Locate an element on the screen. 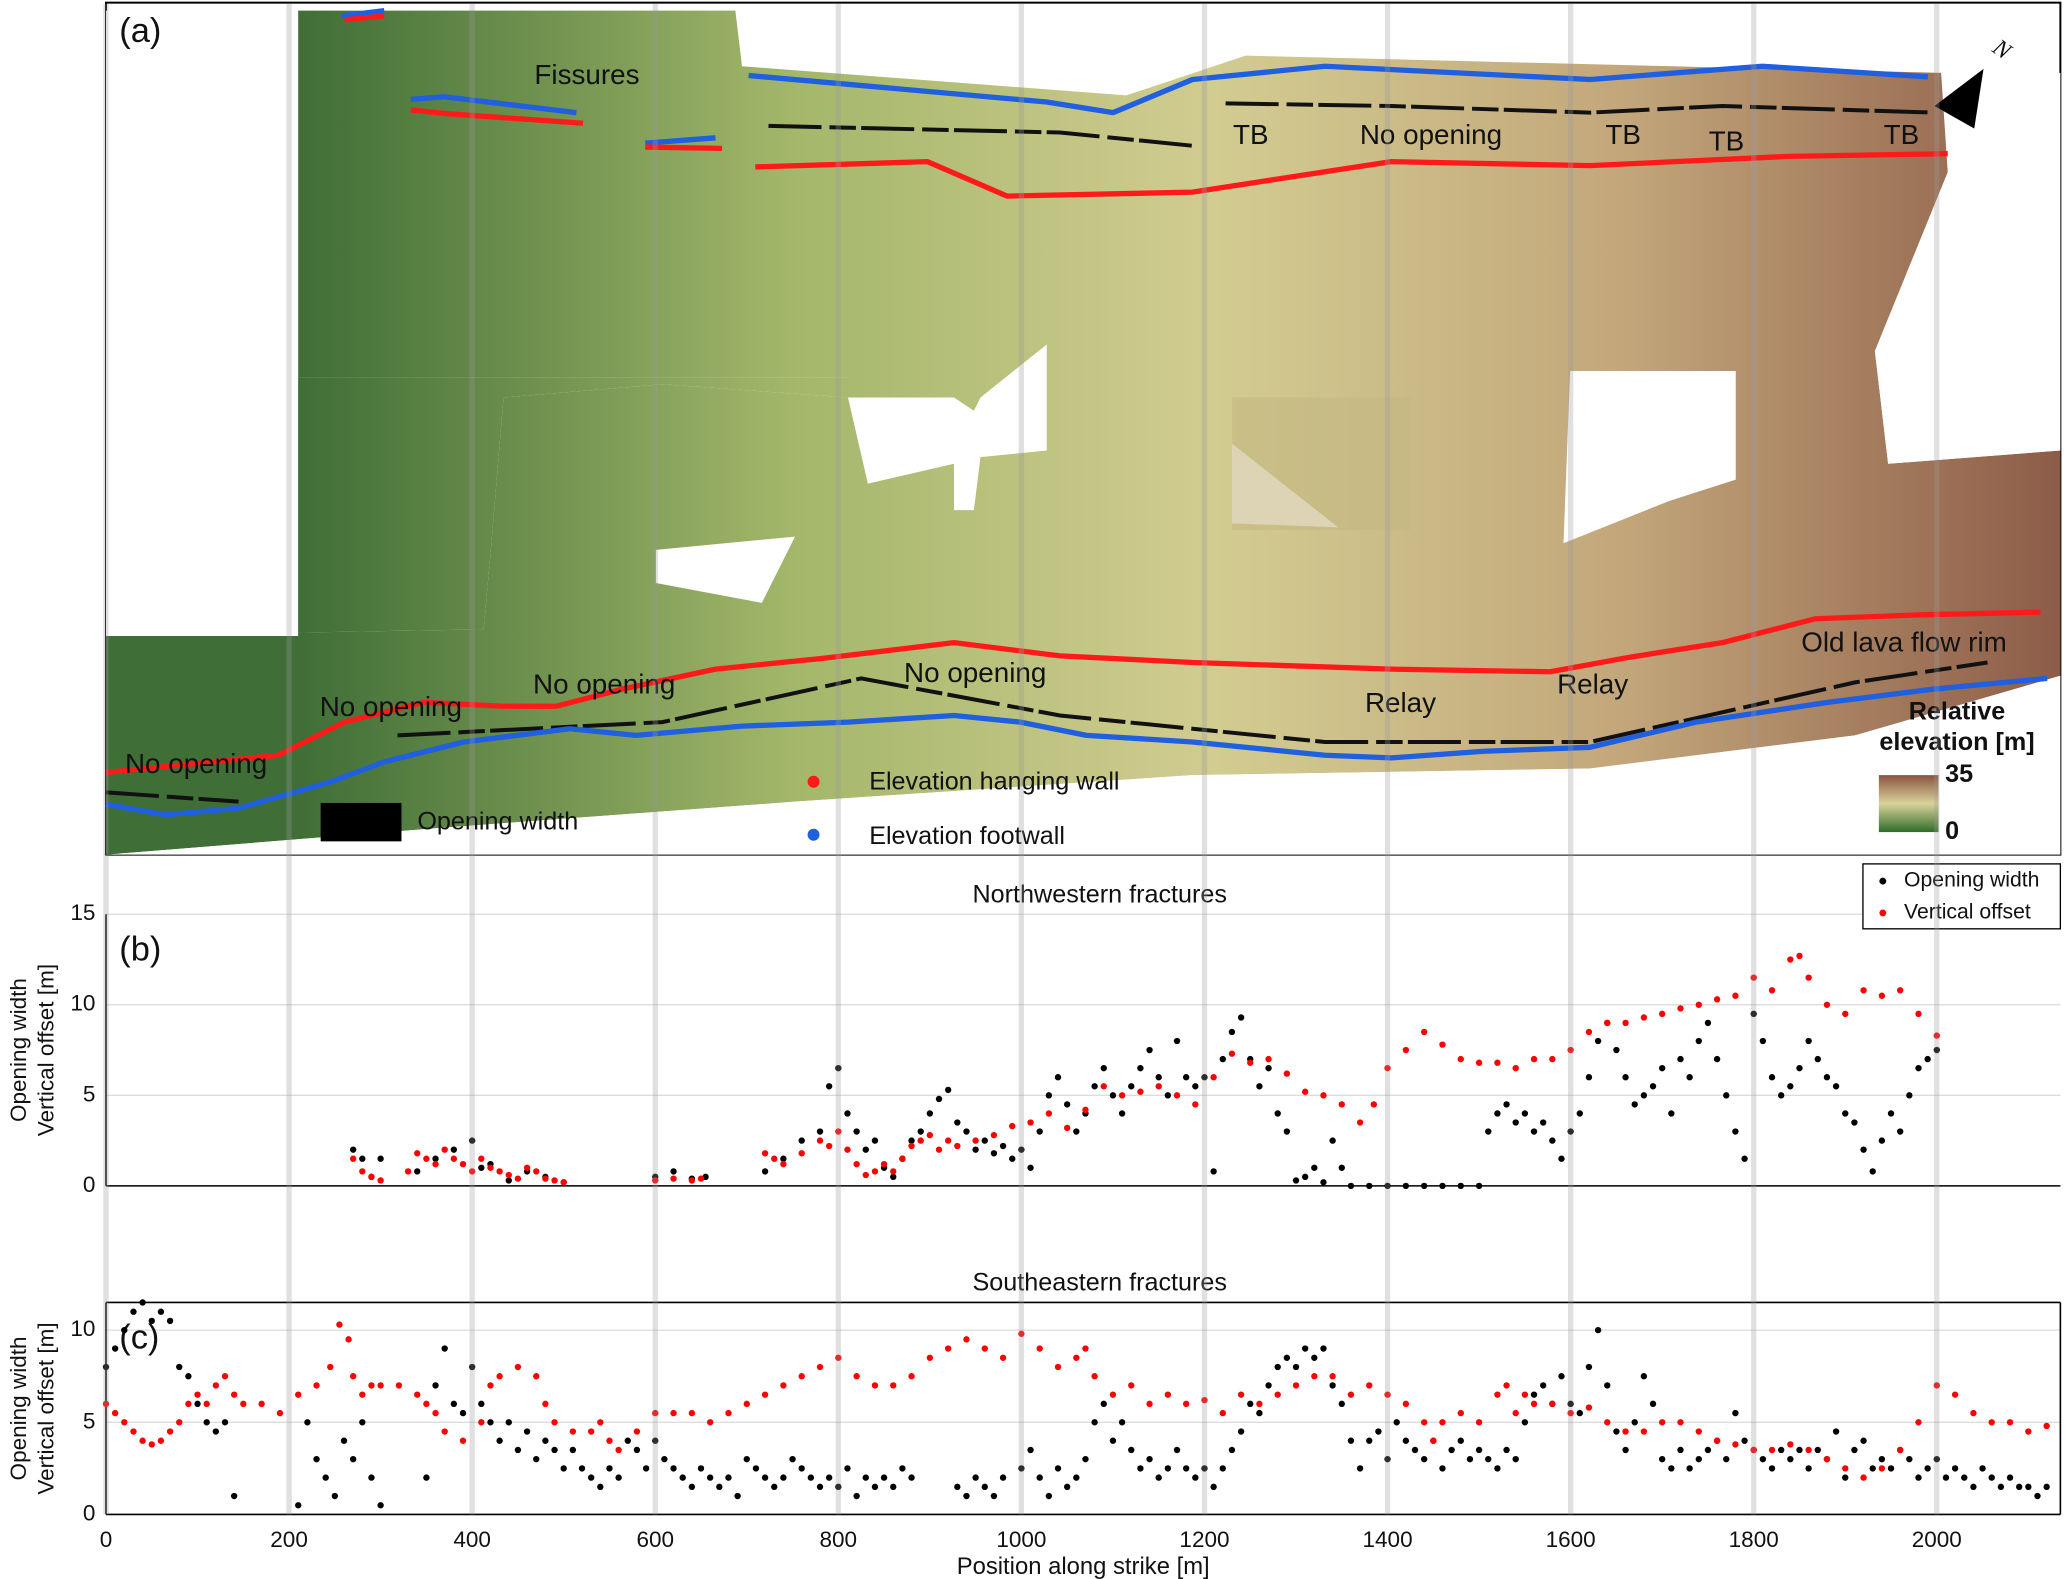  y-tick-label: 5 is located at coordinates (89, 1093).